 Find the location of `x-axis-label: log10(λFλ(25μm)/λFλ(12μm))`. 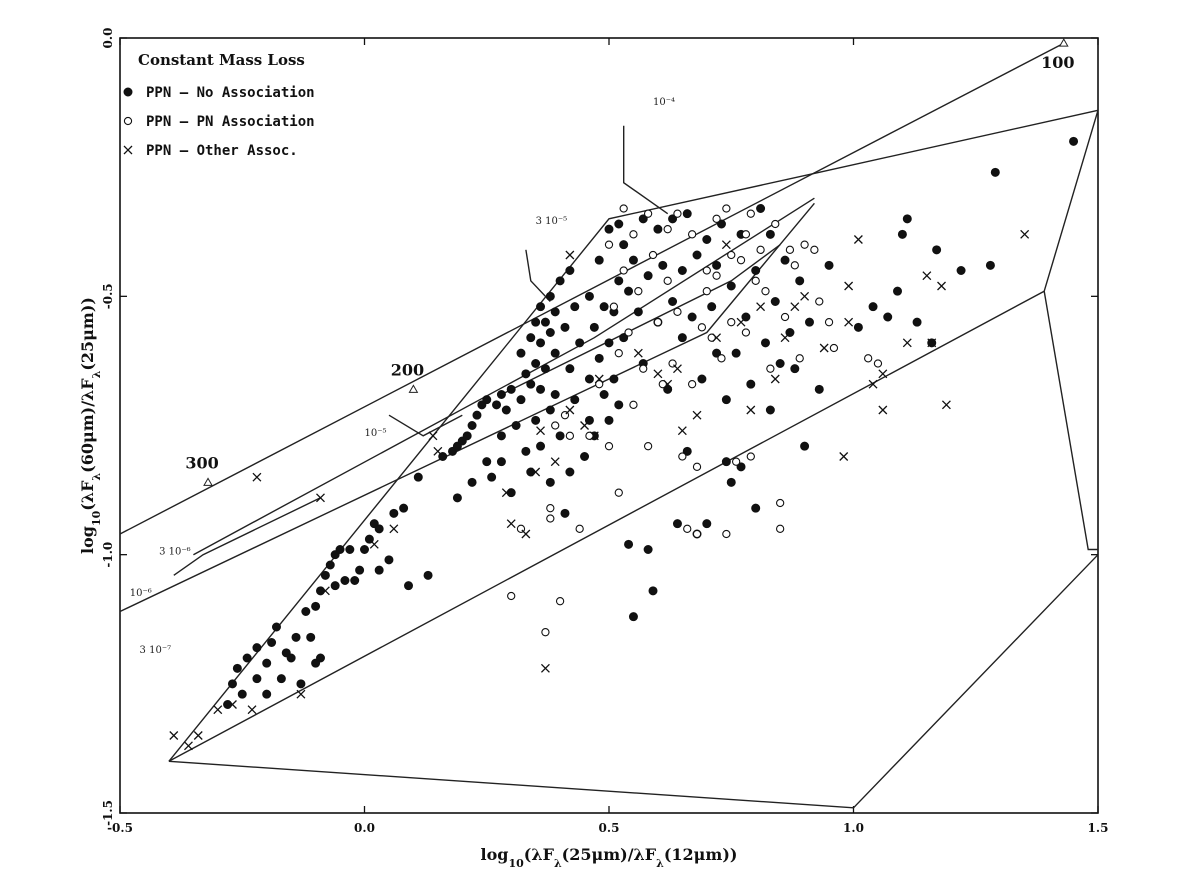

x-axis-label: log10(λFλ(25μm)/λFλ(12μm)) is located at coordinates (609, 857).